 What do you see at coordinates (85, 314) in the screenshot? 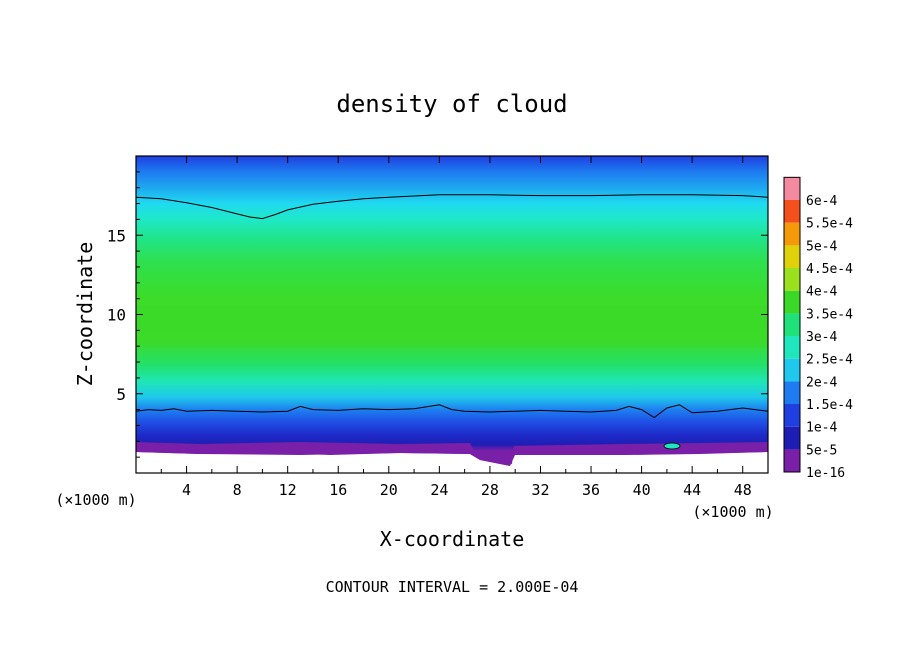
I see `y-axis-label: Z-coordinate` at bounding box center [85, 314].